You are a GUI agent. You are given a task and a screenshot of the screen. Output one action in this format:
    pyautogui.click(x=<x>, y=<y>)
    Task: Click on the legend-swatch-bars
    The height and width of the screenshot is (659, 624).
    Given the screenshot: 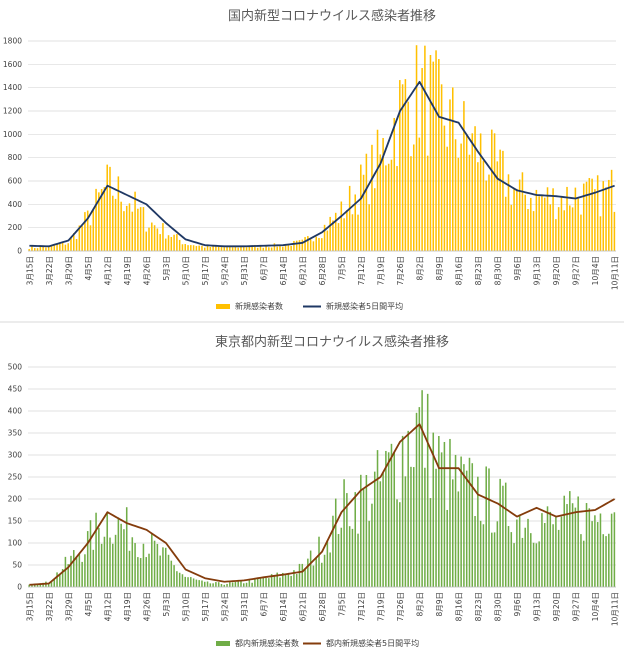 What is the action you would take?
    pyautogui.click(x=223, y=306)
    